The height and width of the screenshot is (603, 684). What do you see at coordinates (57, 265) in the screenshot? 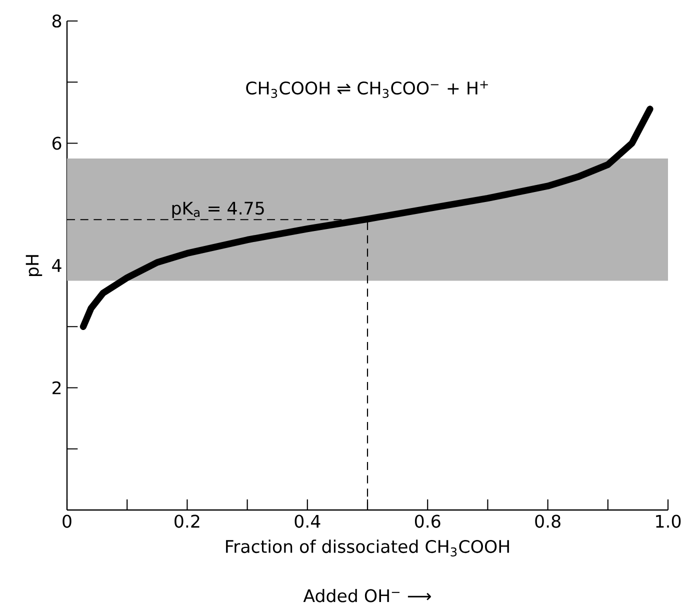
I see `y-tick-label: 4` at bounding box center [57, 265].